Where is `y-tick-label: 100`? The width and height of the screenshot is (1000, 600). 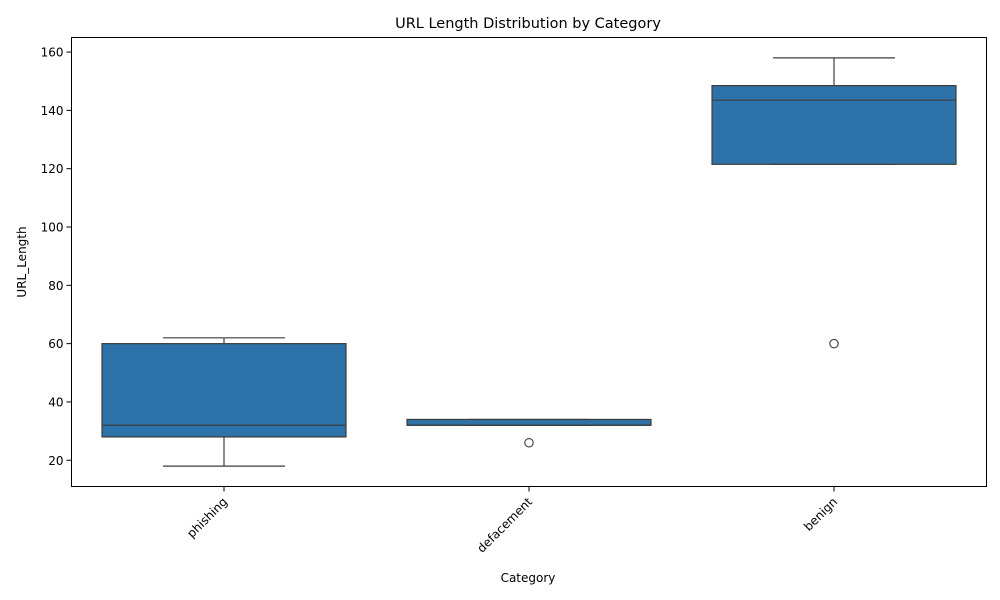 y-tick-label: 100 is located at coordinates (52, 228).